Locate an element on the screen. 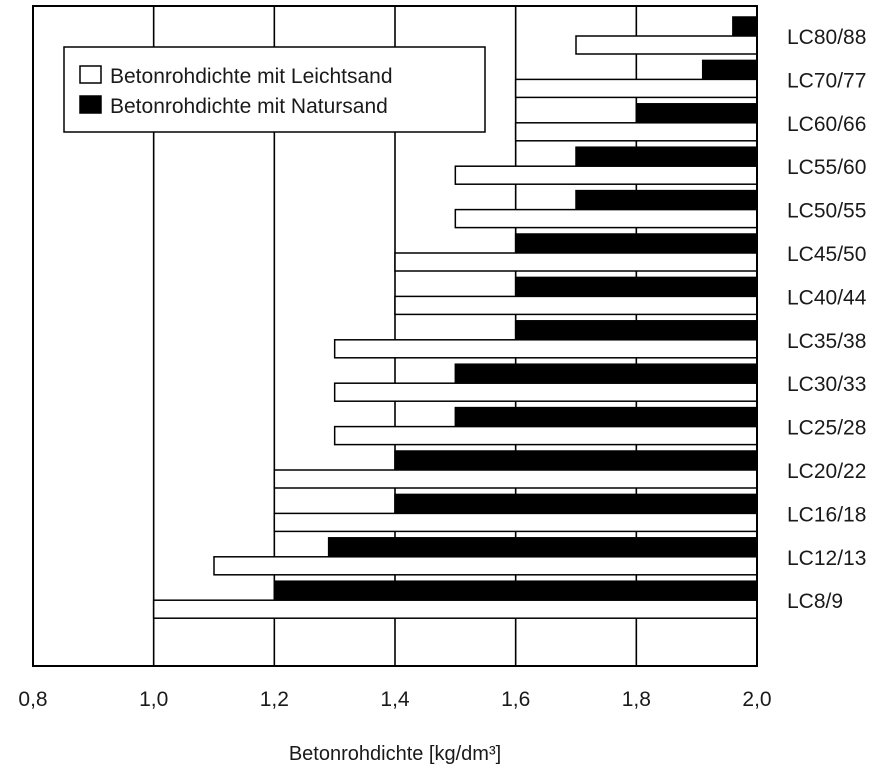 This screenshot has height=777, width=892. category-label: LC55/60 is located at coordinates (826, 167).